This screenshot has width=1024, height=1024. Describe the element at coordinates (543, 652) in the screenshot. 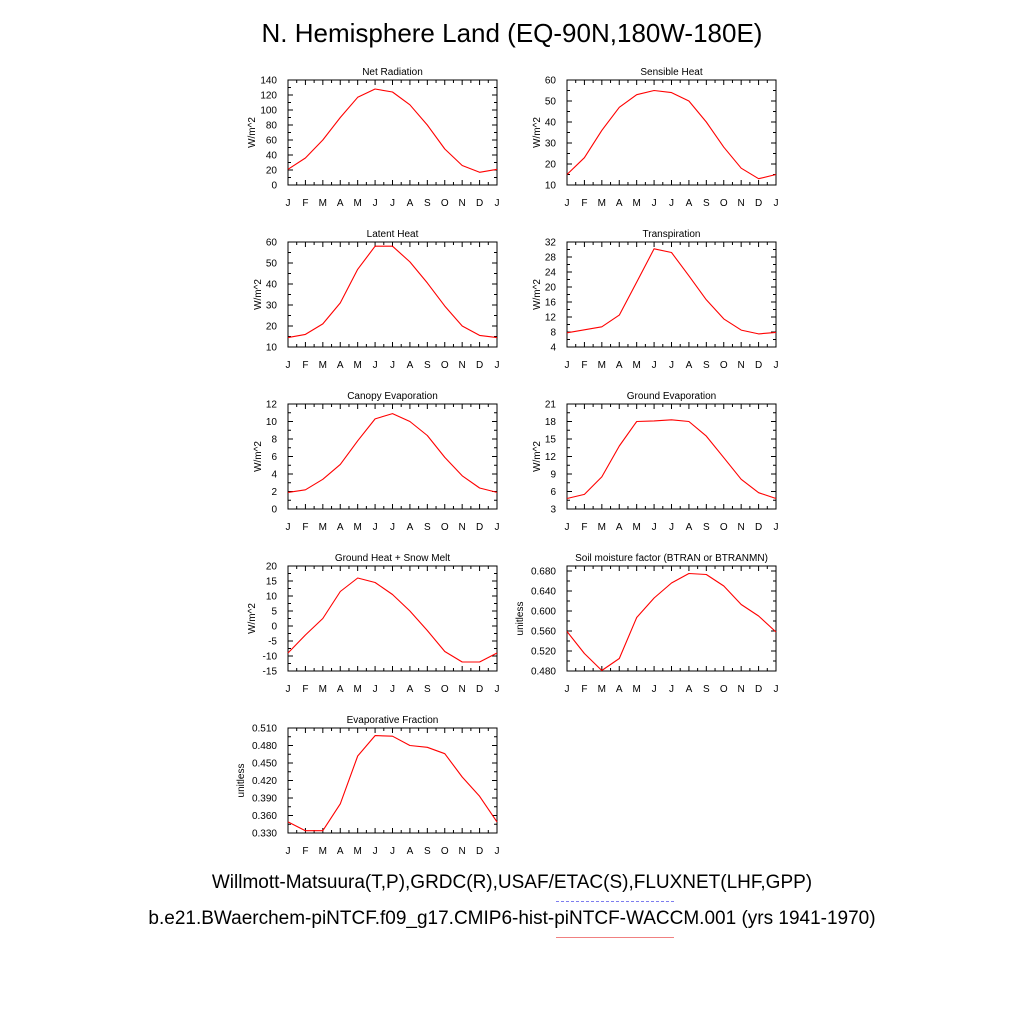

I see `y-tick-label: 0.520` at that location.